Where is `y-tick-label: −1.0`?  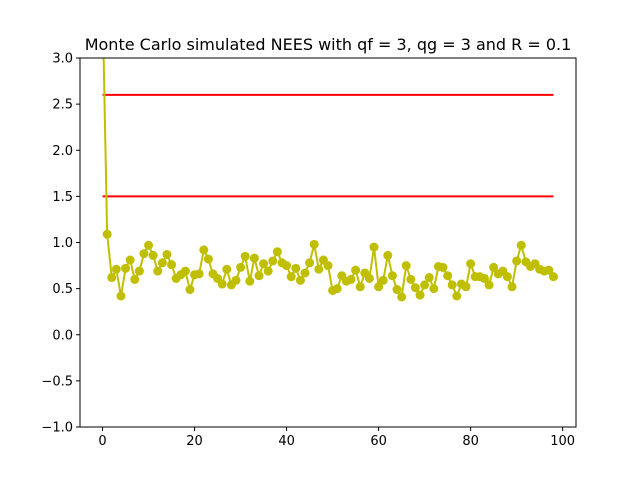
y-tick-label: −1.0 is located at coordinates (57, 428).